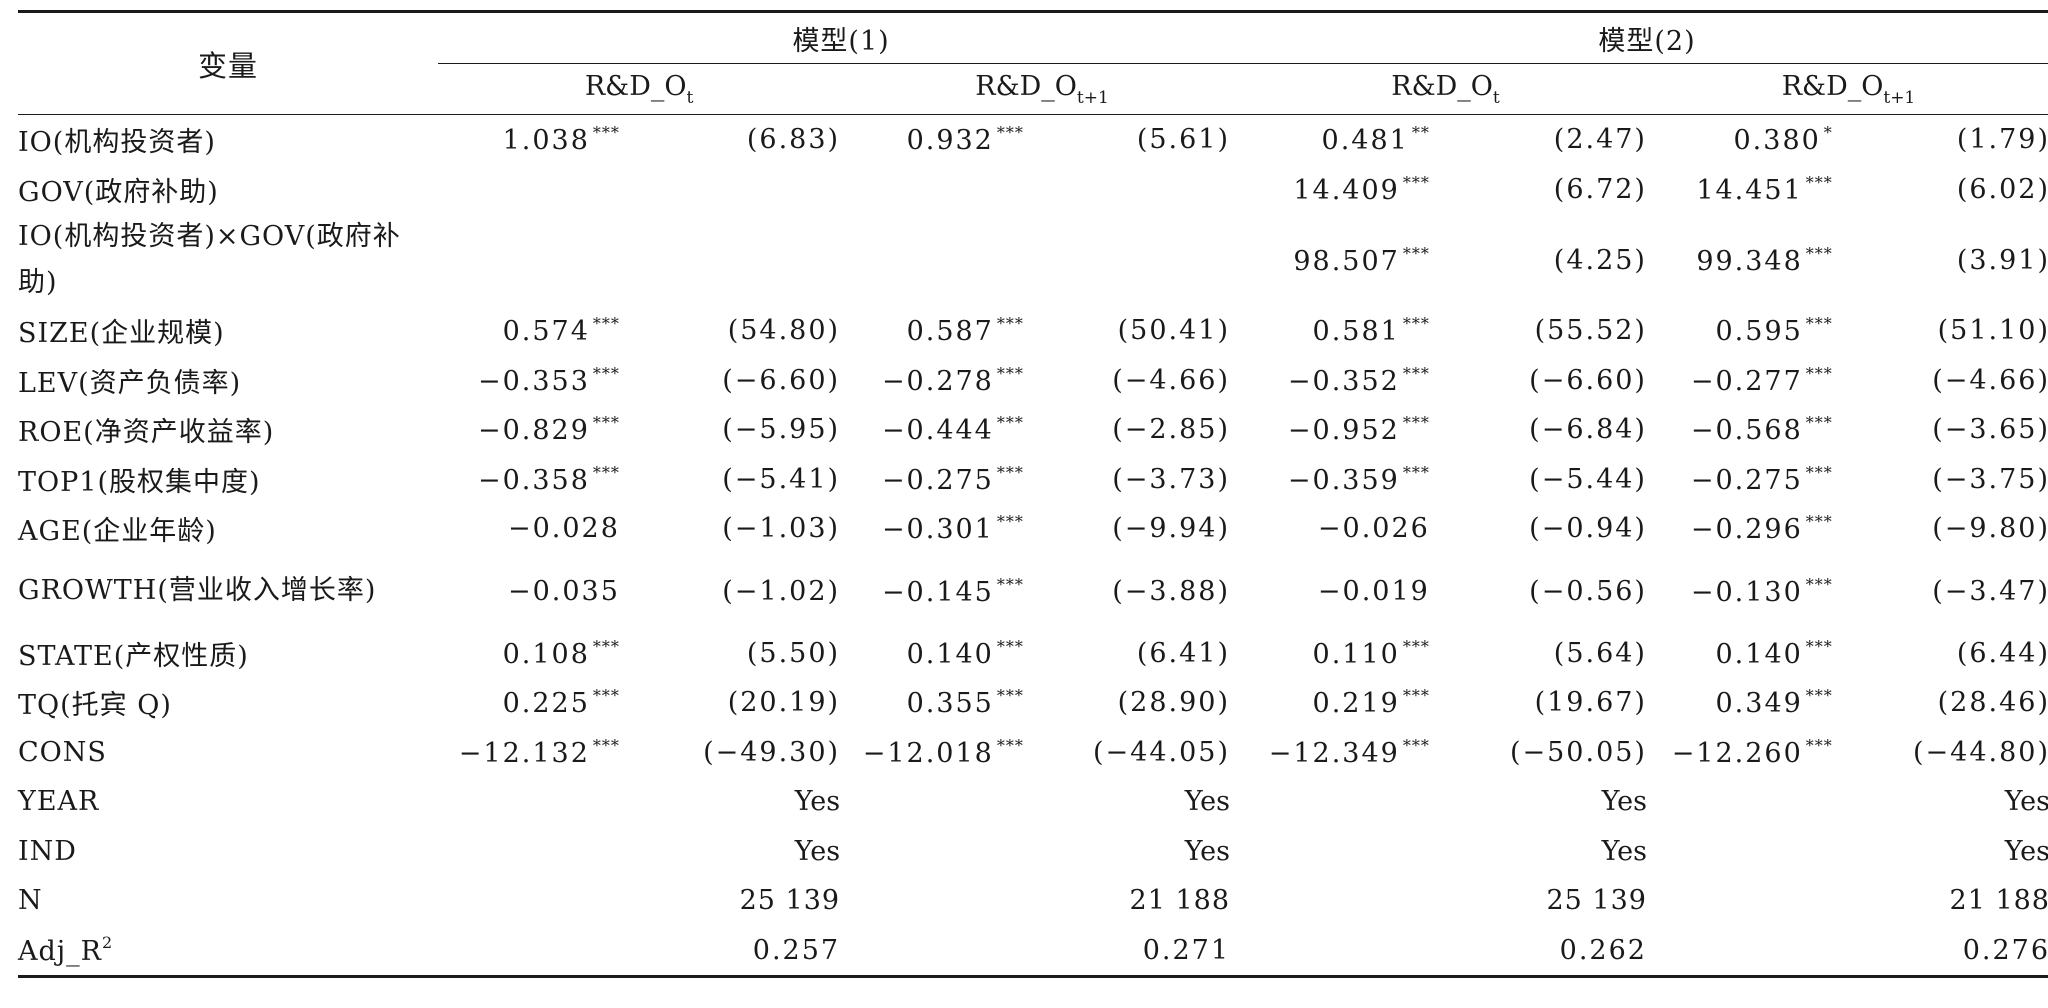 This screenshot has height=1008, width=2048. I want to click on model2-dep-var-t: R&D_Ot, so click(1445, 89).